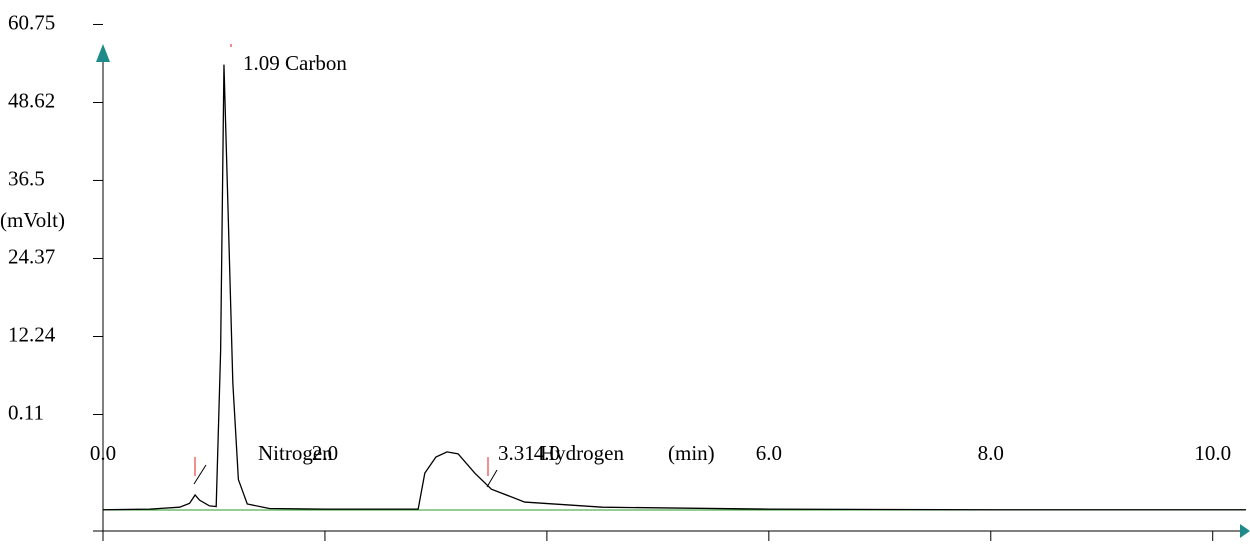 This screenshot has height=547, width=1250. I want to click on x-tick-label: 2.0, so click(325, 453).